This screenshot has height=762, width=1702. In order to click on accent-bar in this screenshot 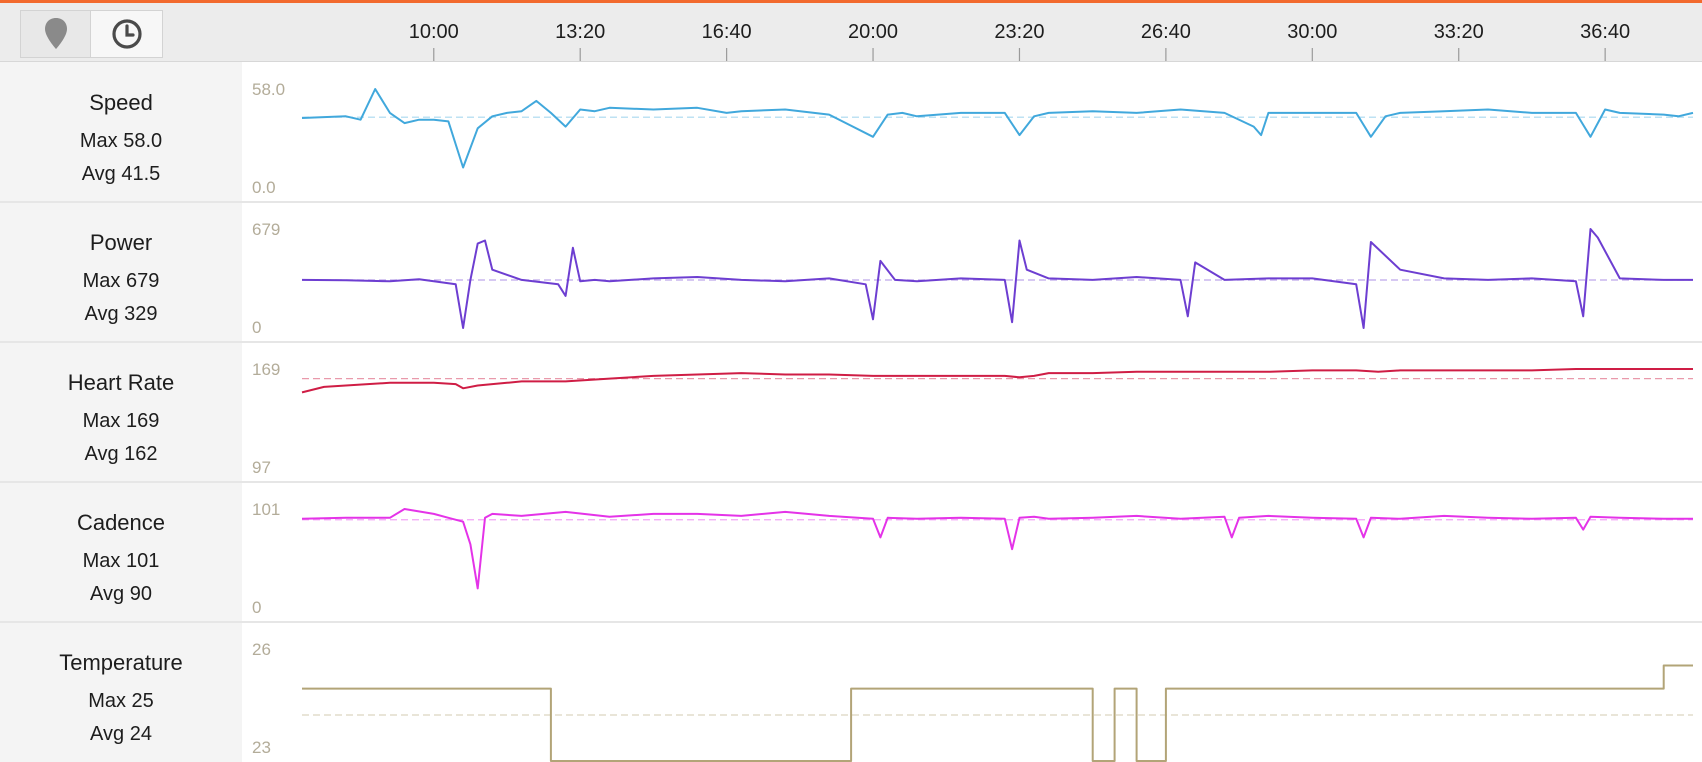, I will do `click(851, 1)`.